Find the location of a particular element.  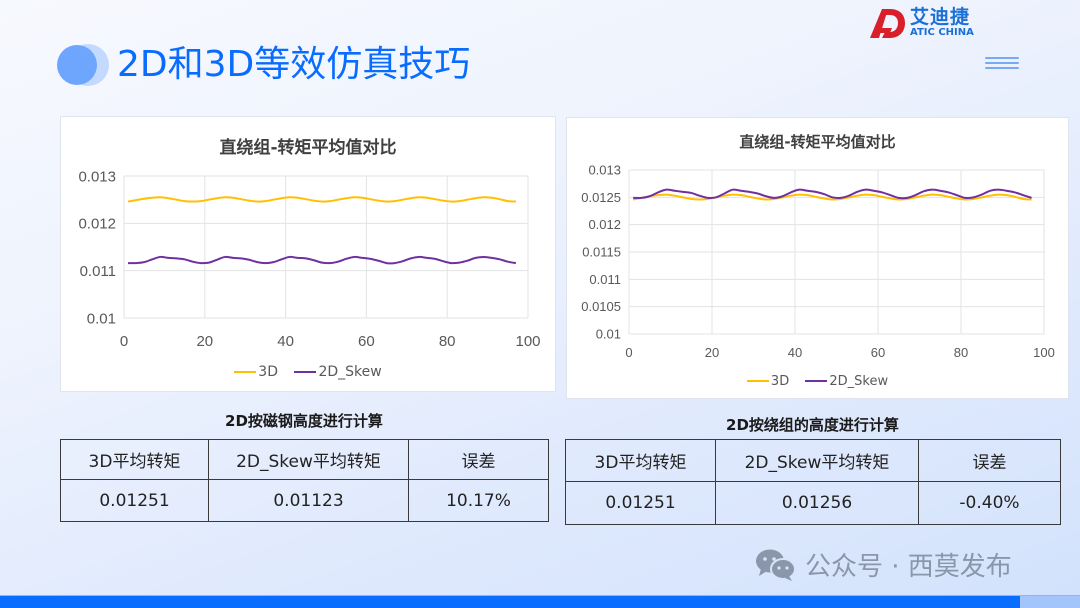

logo-cn-text: 艾迪捷 is located at coordinates (940, 17).